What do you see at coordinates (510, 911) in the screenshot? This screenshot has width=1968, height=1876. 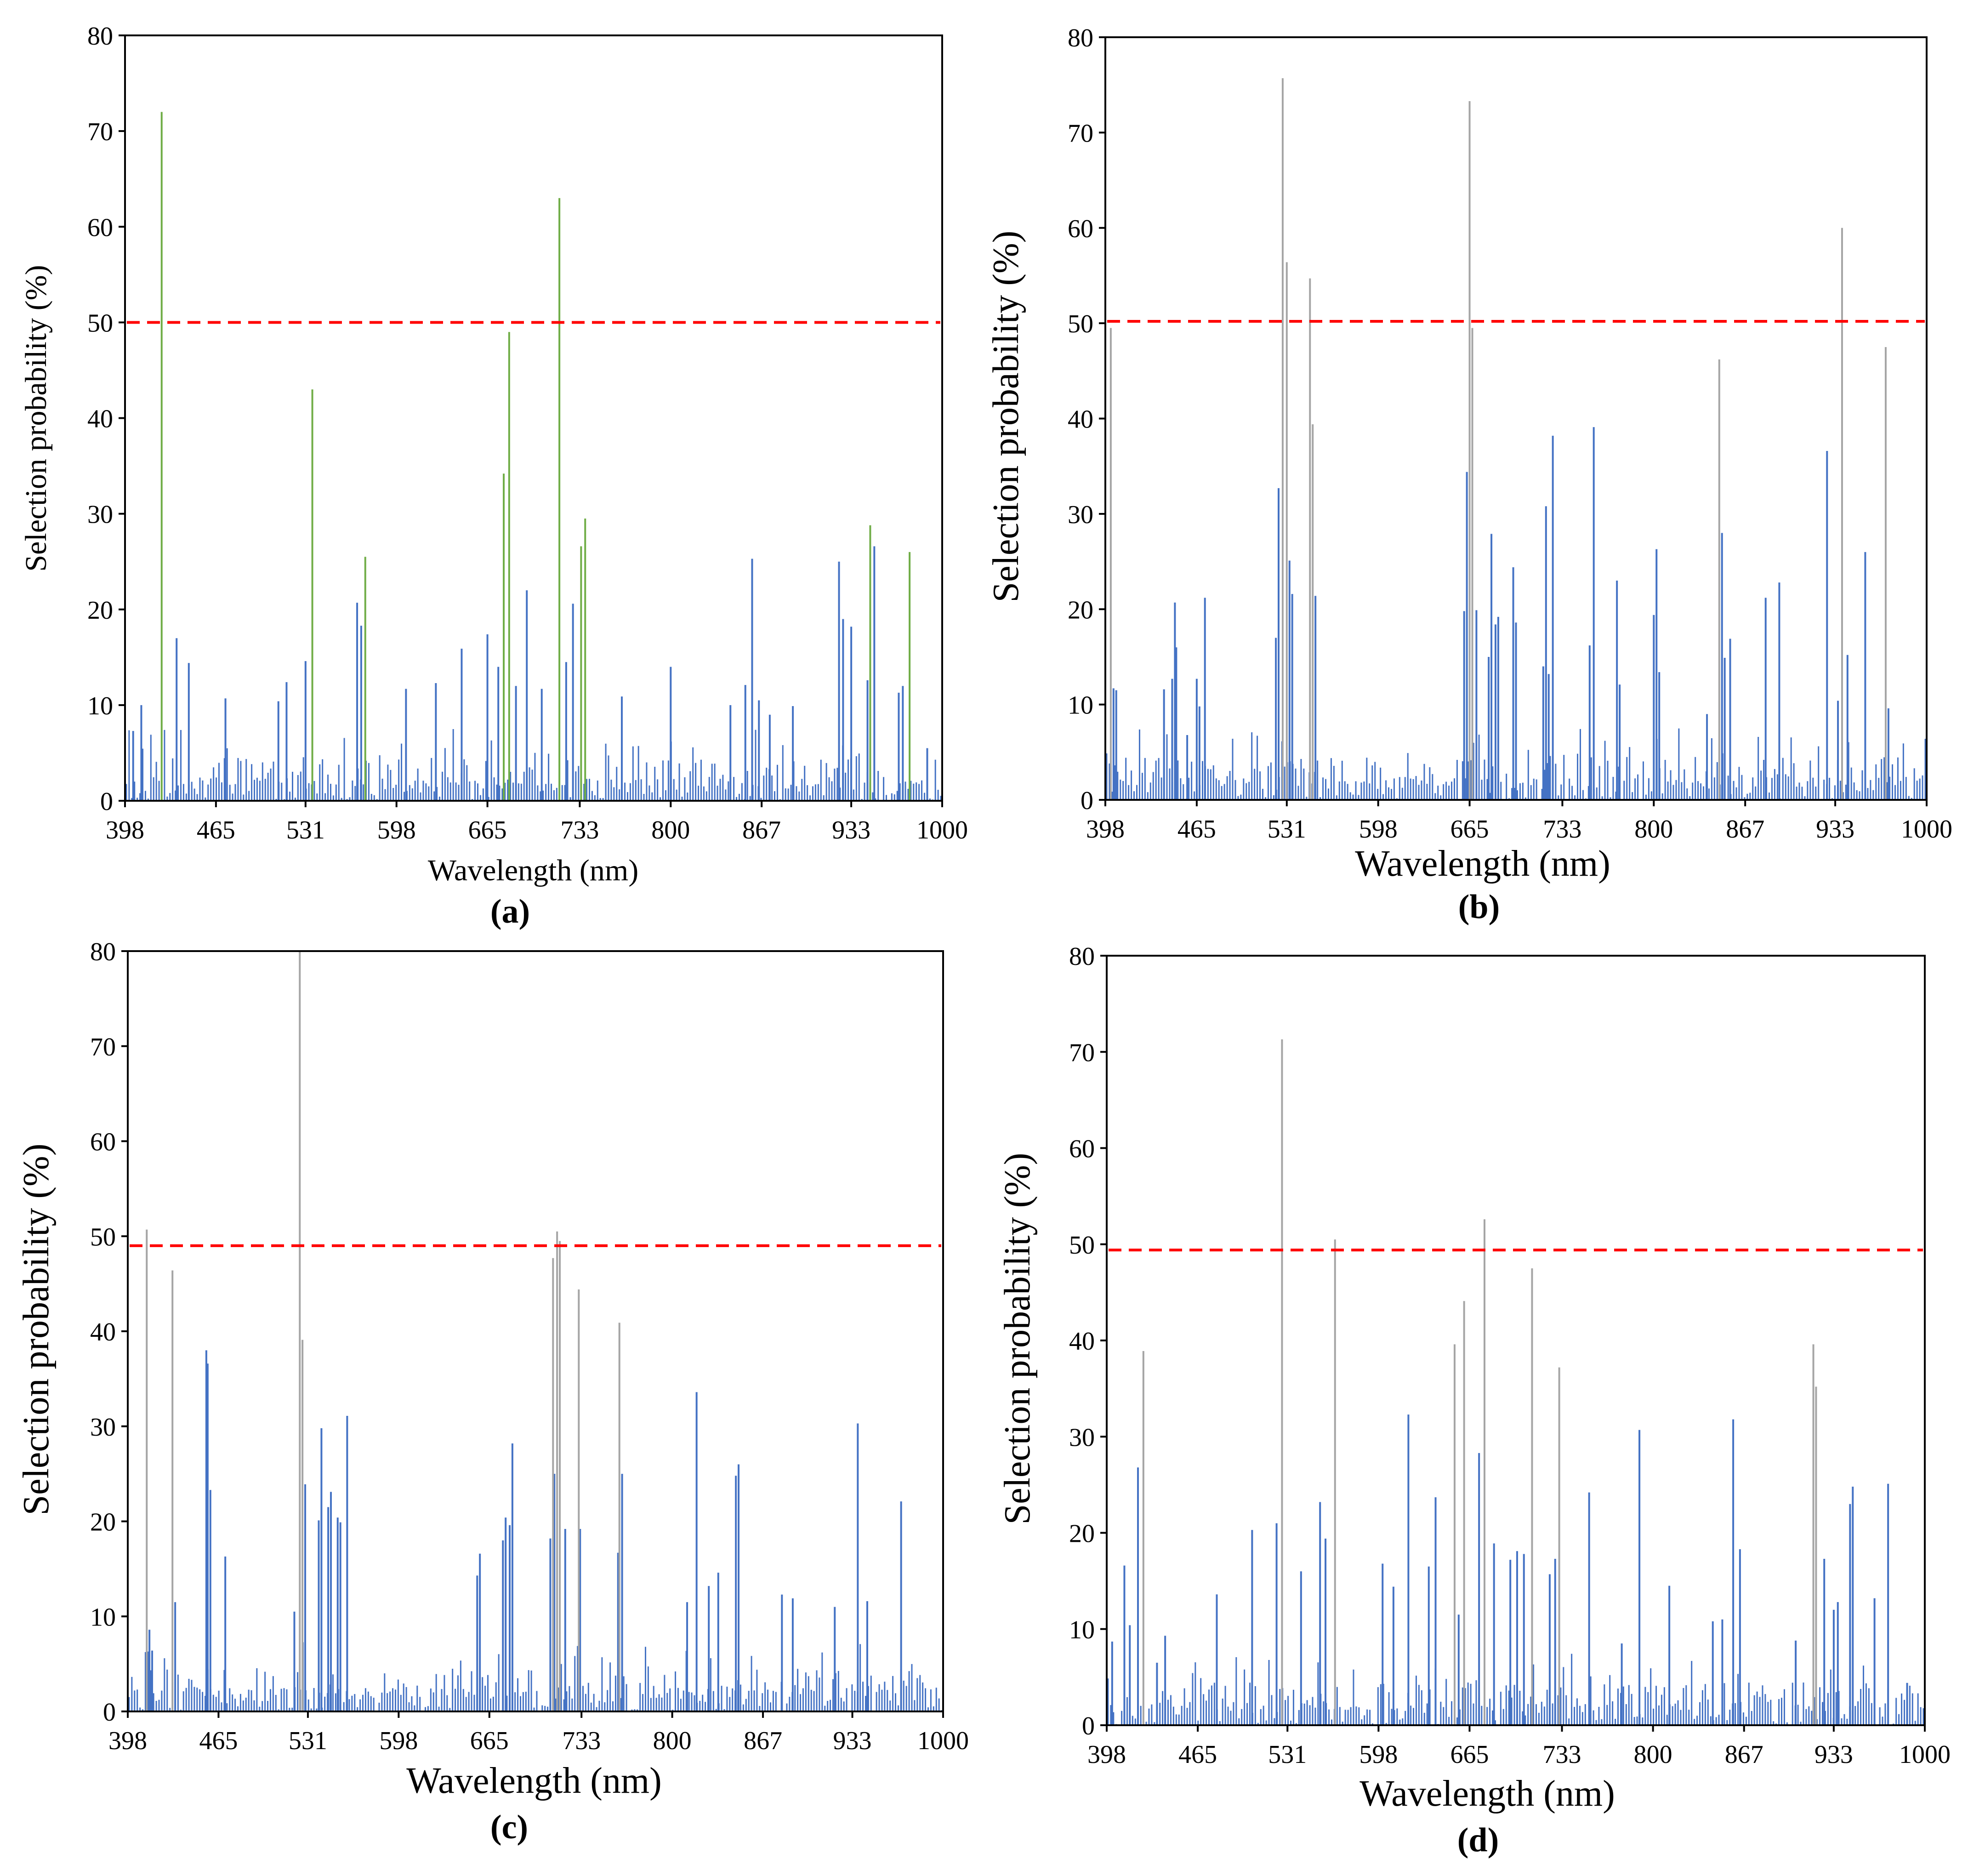 I see `panel-label: (a)` at bounding box center [510, 911].